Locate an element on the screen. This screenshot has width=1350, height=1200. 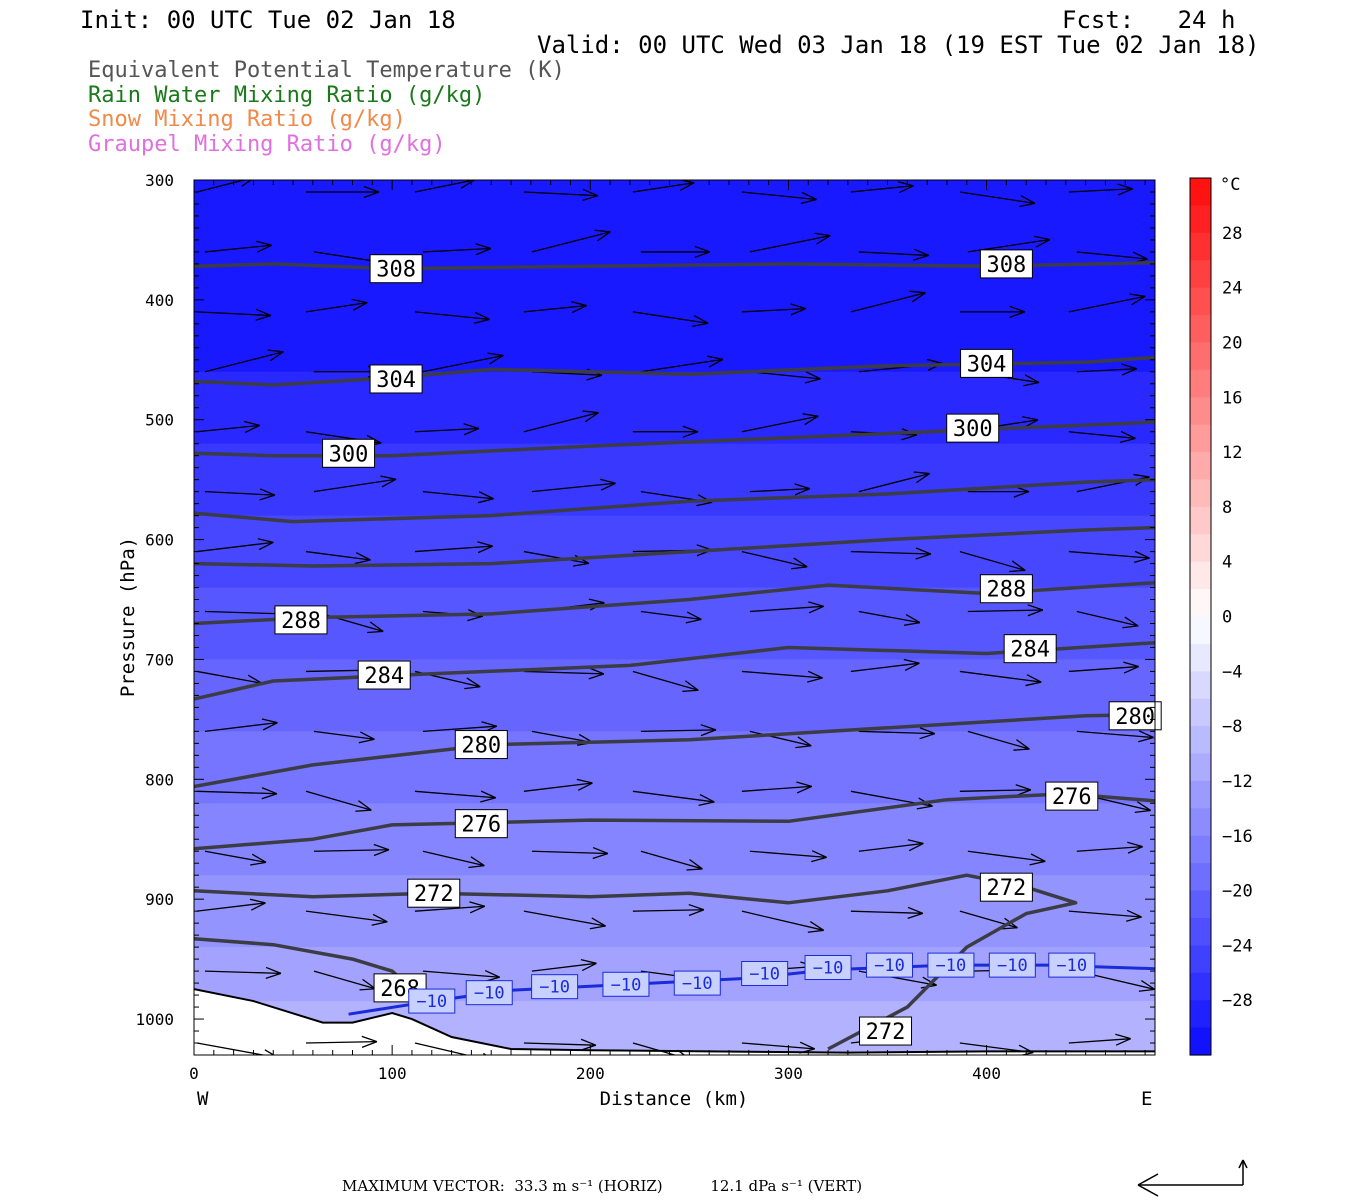
temperature-band is located at coordinates (674, 840).